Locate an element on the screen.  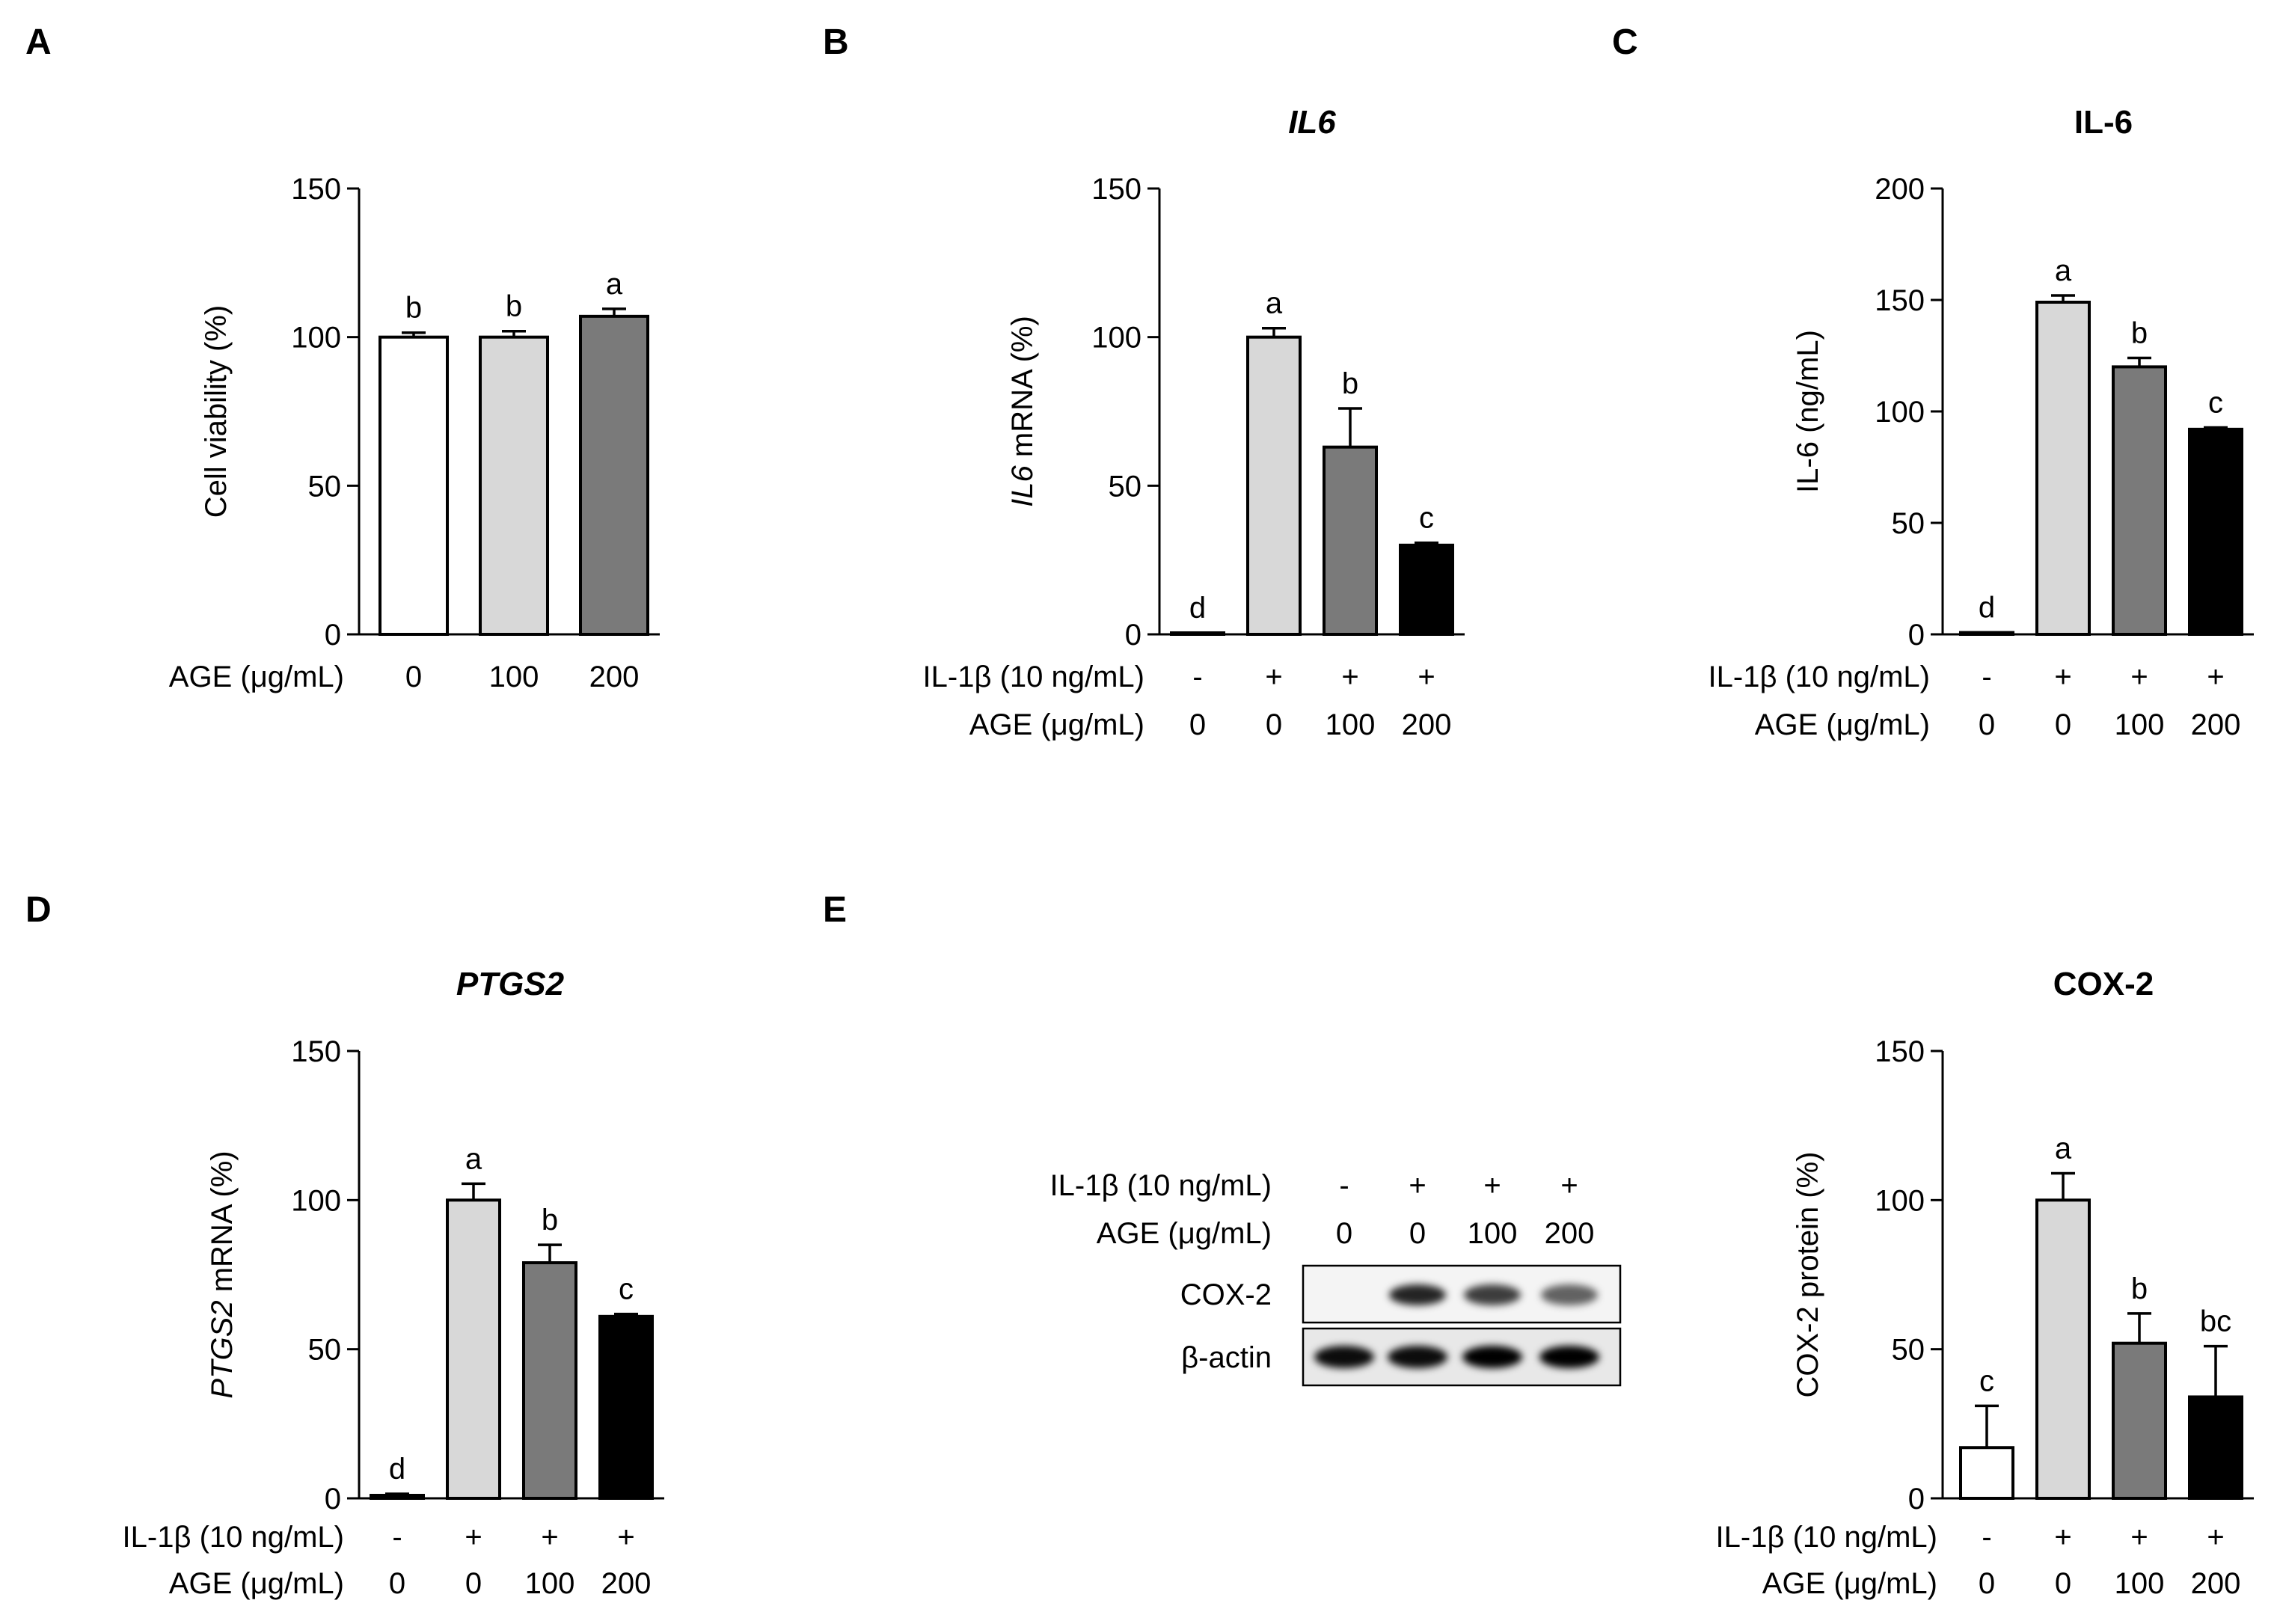
panel-a-y-tick-label: 100 is located at coordinates (316, 338).